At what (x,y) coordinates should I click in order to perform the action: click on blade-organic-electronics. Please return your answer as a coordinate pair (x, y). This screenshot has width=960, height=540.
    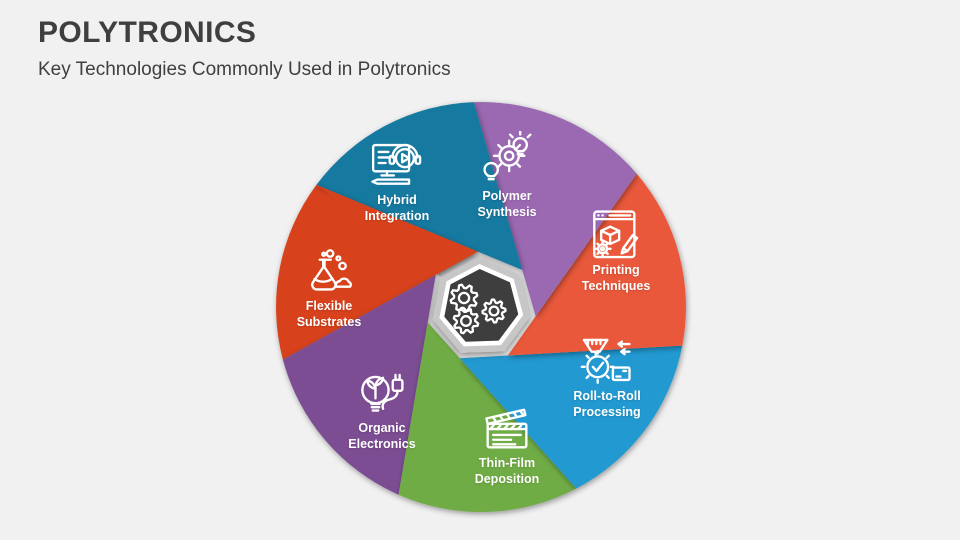
    Looking at the image, I should click on (359, 384).